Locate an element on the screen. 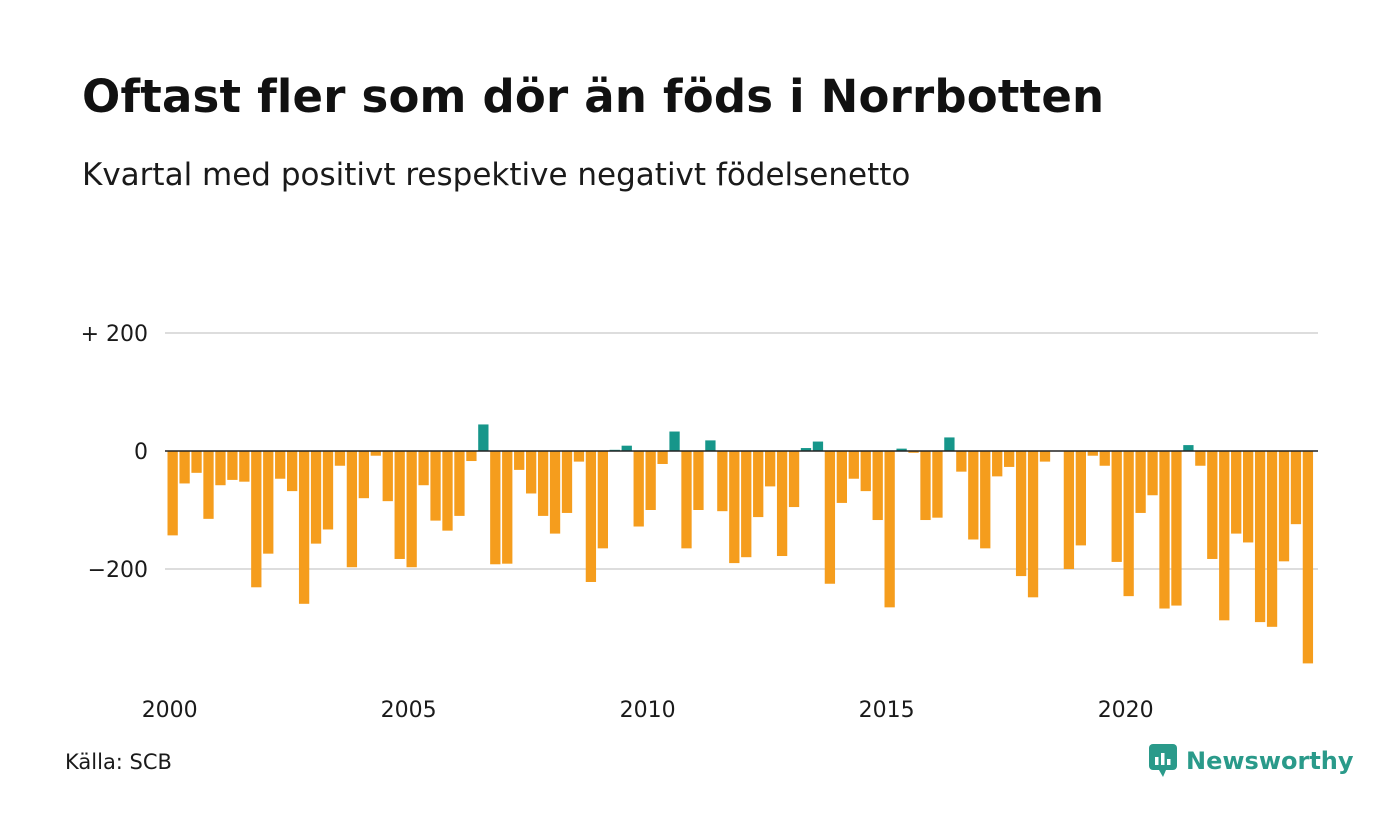 This screenshot has width=1400, height=840. y-tick-label: + 200 is located at coordinates (114, 334).